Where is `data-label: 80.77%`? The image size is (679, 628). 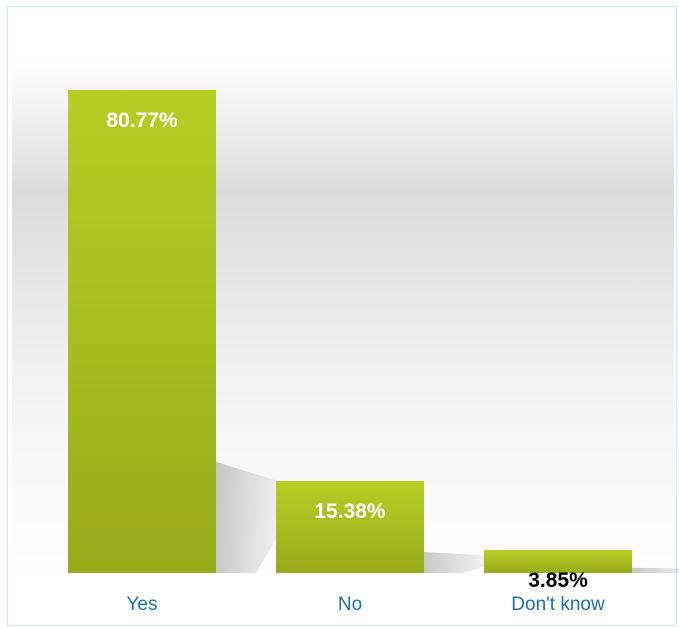 data-label: 80.77% is located at coordinates (142, 120).